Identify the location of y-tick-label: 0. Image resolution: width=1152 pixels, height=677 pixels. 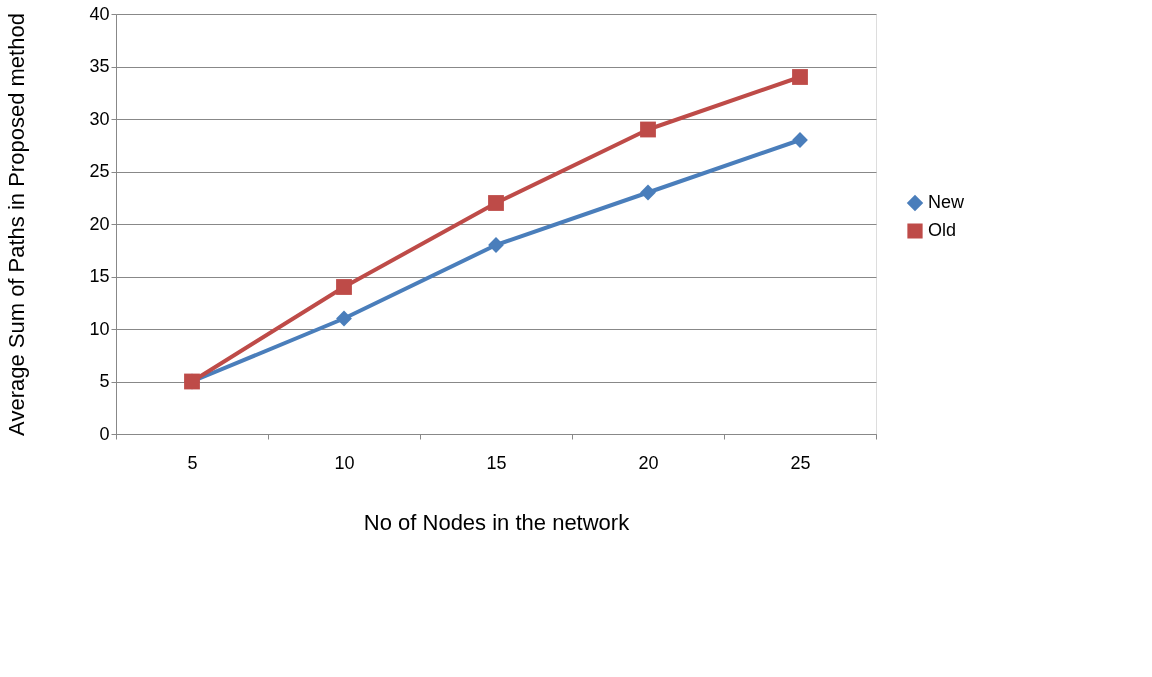
(104, 433).